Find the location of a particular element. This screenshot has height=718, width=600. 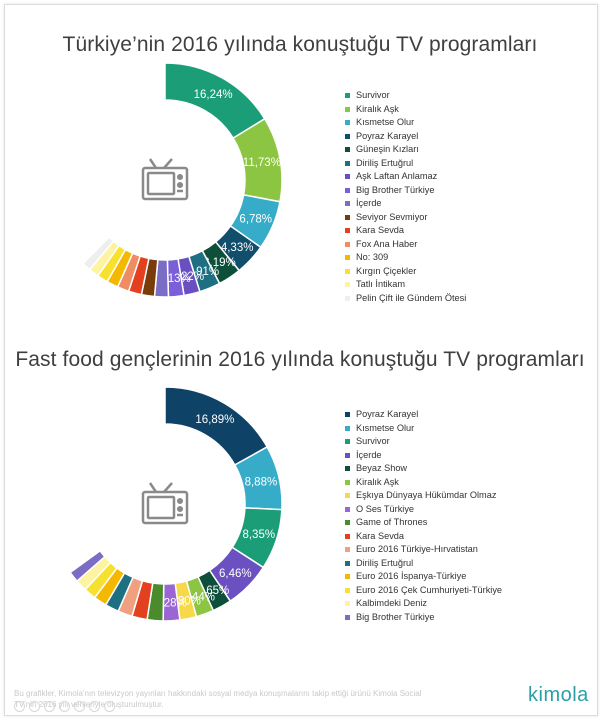

share-icons is located at coordinates (64, 706).